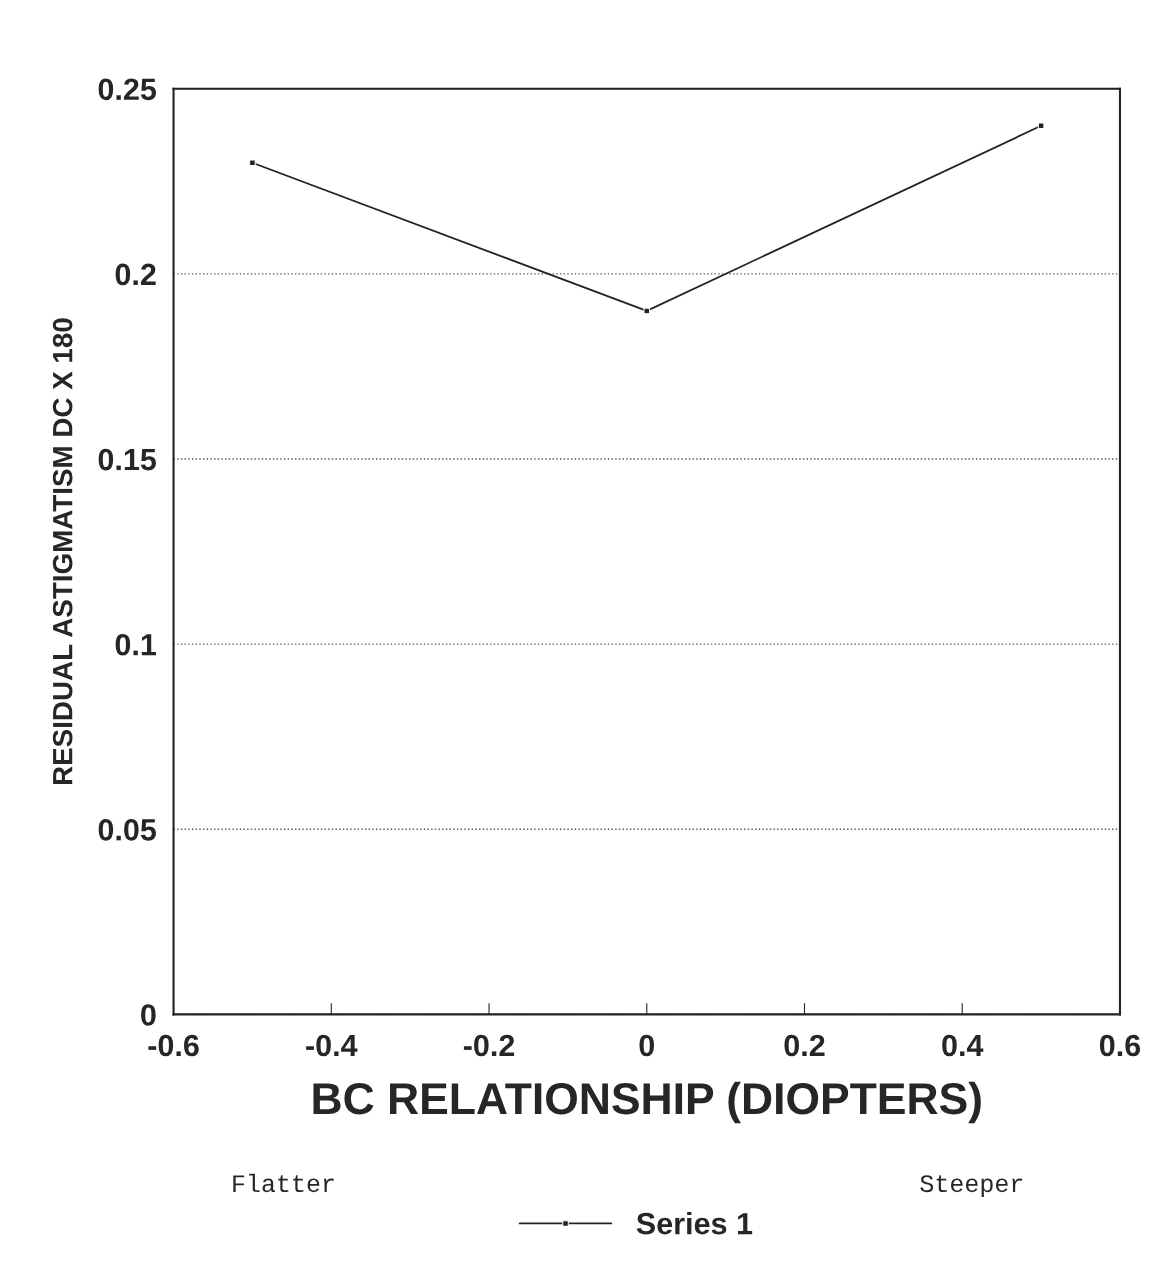  Describe the element at coordinates (283, 1183) in the screenshot. I see `text: Flatter` at that location.